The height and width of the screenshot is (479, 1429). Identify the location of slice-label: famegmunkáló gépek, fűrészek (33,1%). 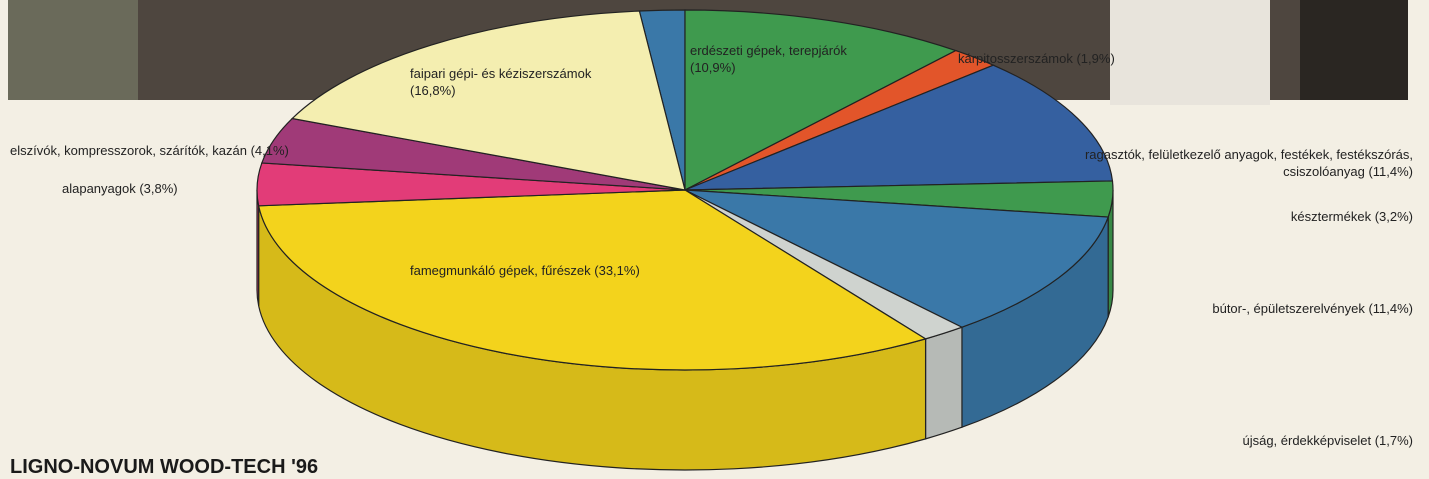
(525, 270).